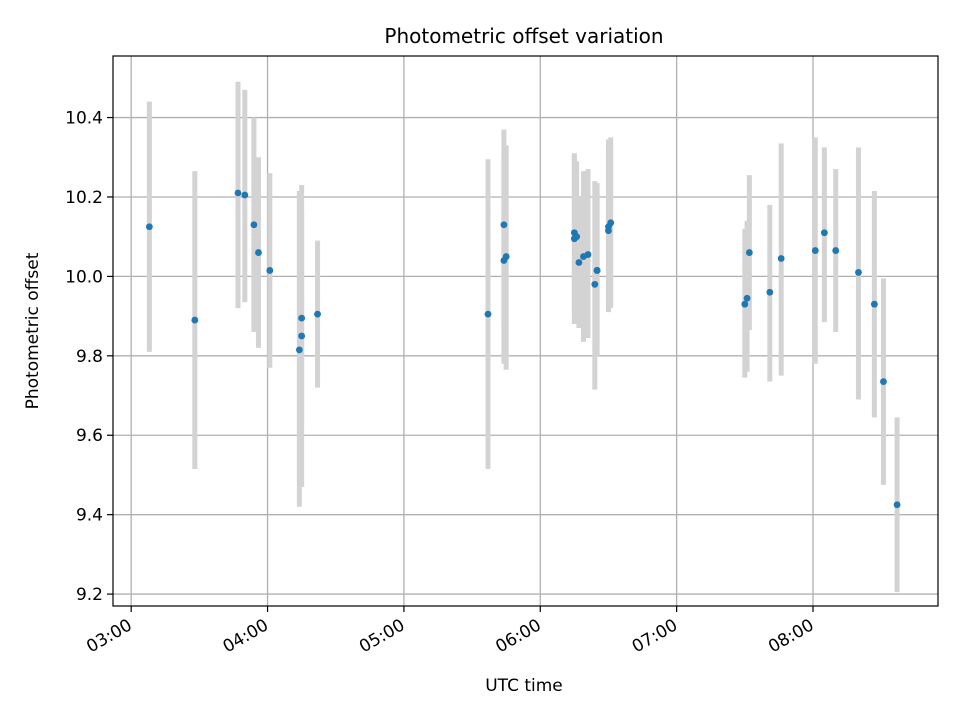 This screenshot has height=720, width=960. Describe the element at coordinates (791, 636) in the screenshot. I see `x-tick-label: 08:00` at that location.